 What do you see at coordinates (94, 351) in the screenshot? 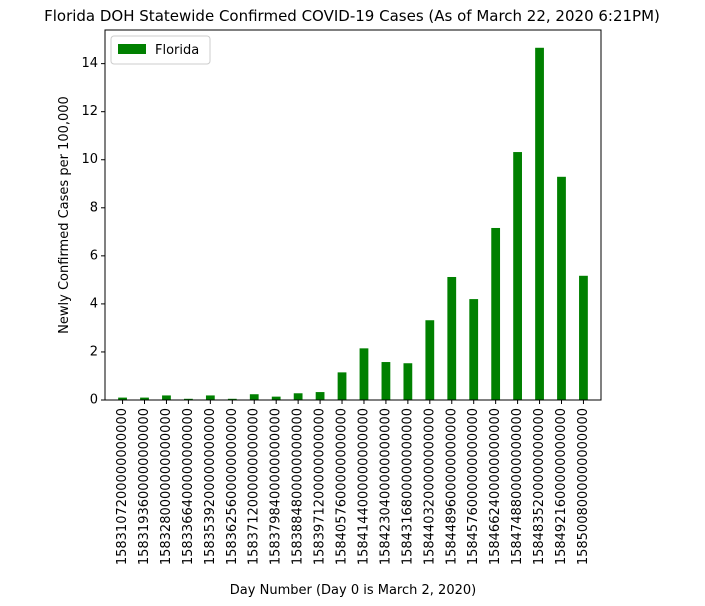
I see `y-tick-label-1: 2` at bounding box center [94, 351].